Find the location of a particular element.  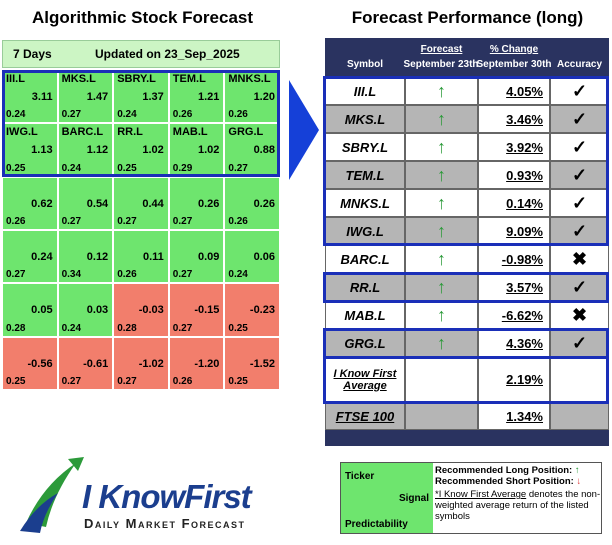

cell-symbol: RR.L is located at coordinates (130, 132).